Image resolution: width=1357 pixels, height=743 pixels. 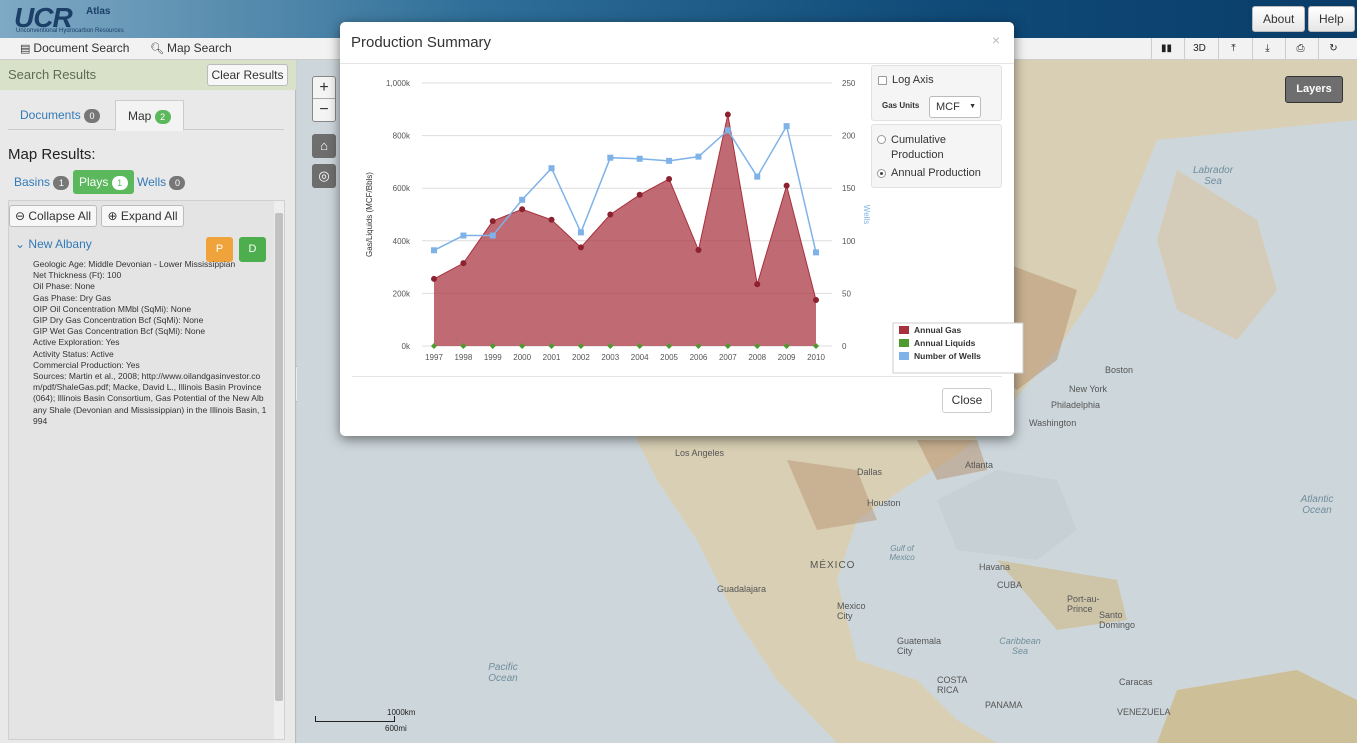 I want to click on zoom-out-button: −, so click(x=324, y=109).